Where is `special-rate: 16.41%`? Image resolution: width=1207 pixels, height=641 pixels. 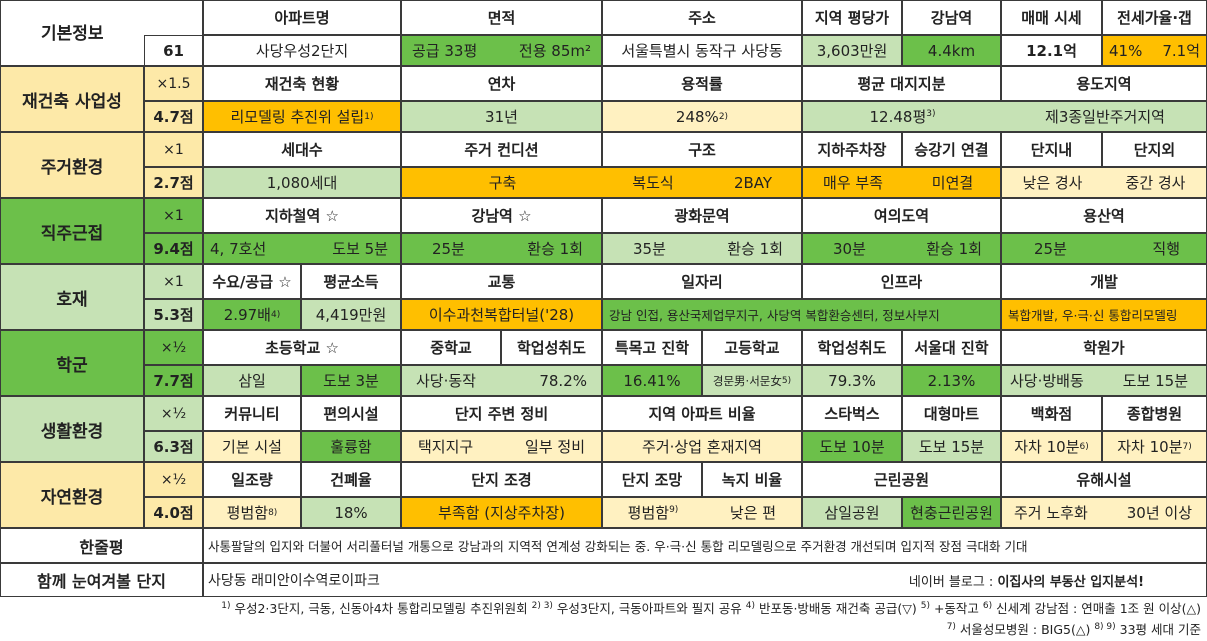
special-rate: 16.41% is located at coordinates (652, 380).